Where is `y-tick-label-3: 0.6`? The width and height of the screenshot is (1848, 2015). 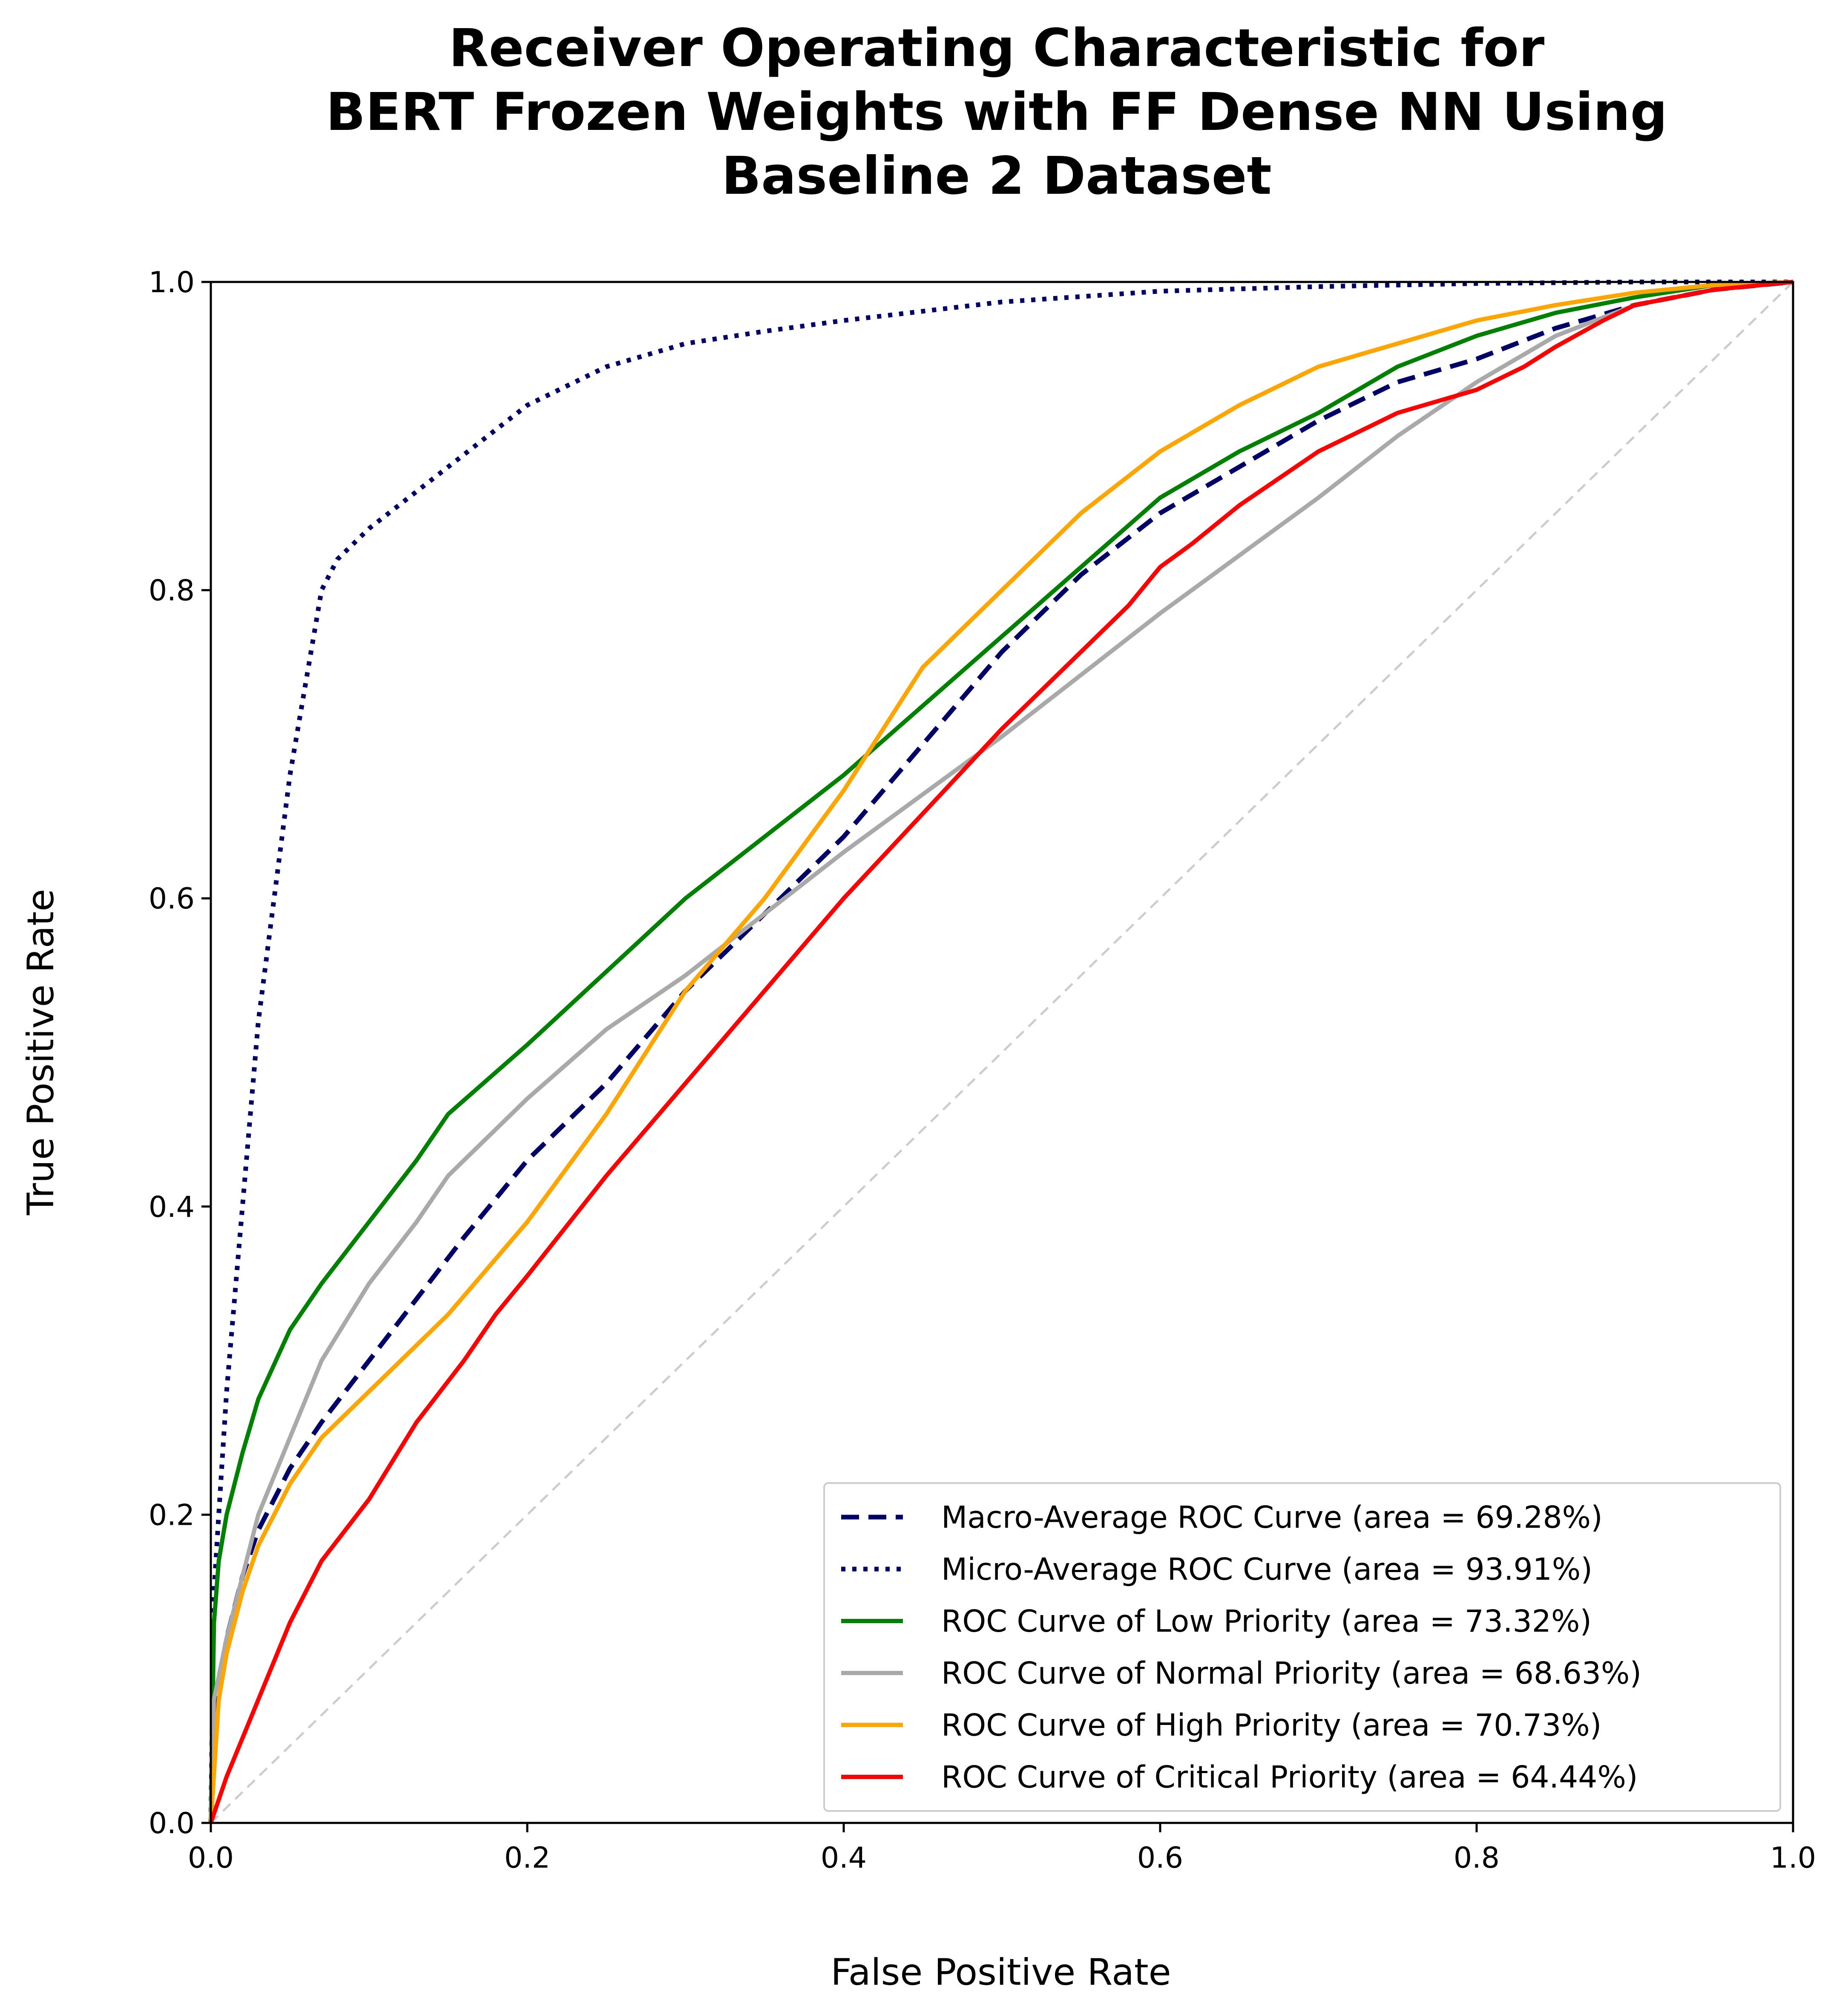
y-tick-label-3: 0.6 is located at coordinates (172, 899).